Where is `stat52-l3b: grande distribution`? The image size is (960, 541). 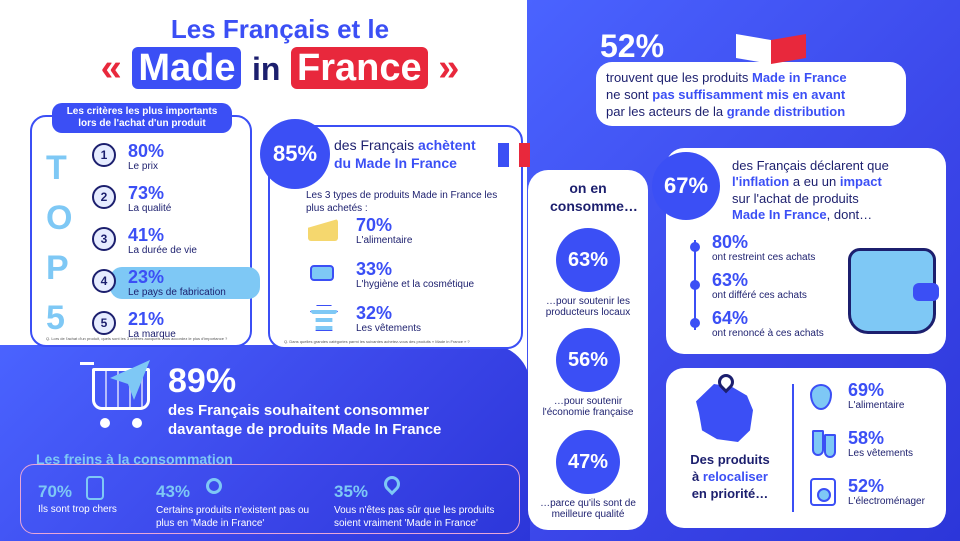 stat52-l3b: grande distribution is located at coordinates (786, 111).